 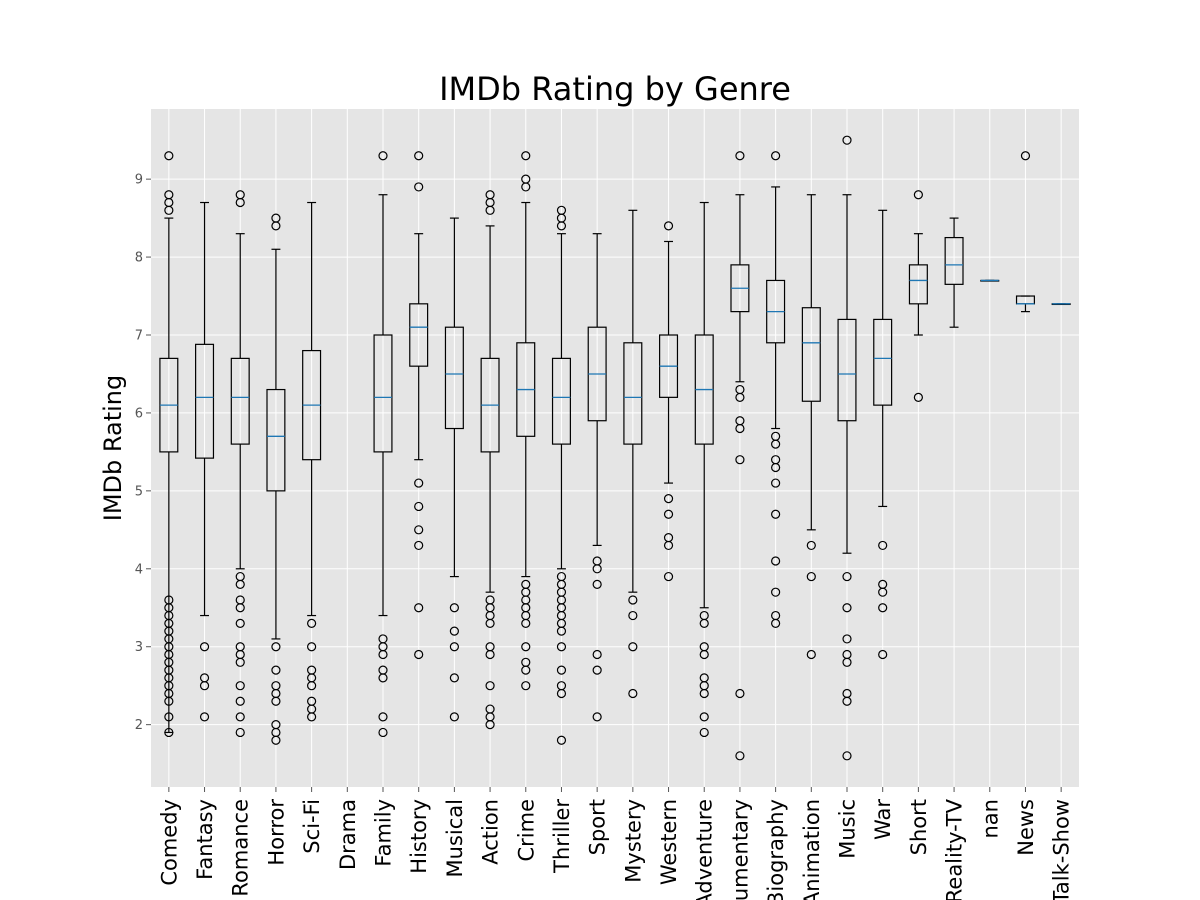 I want to click on box-sport, so click(x=597, y=477).